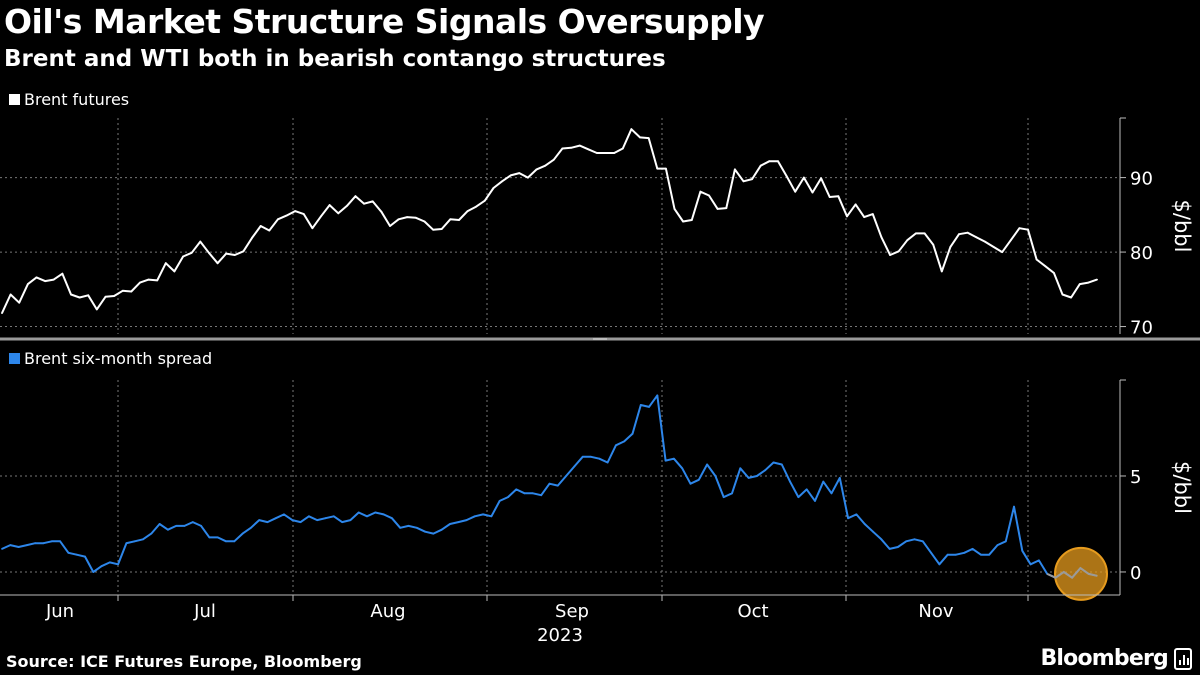  I want to click on legend-label: Brent six-month spread, so click(118, 358).